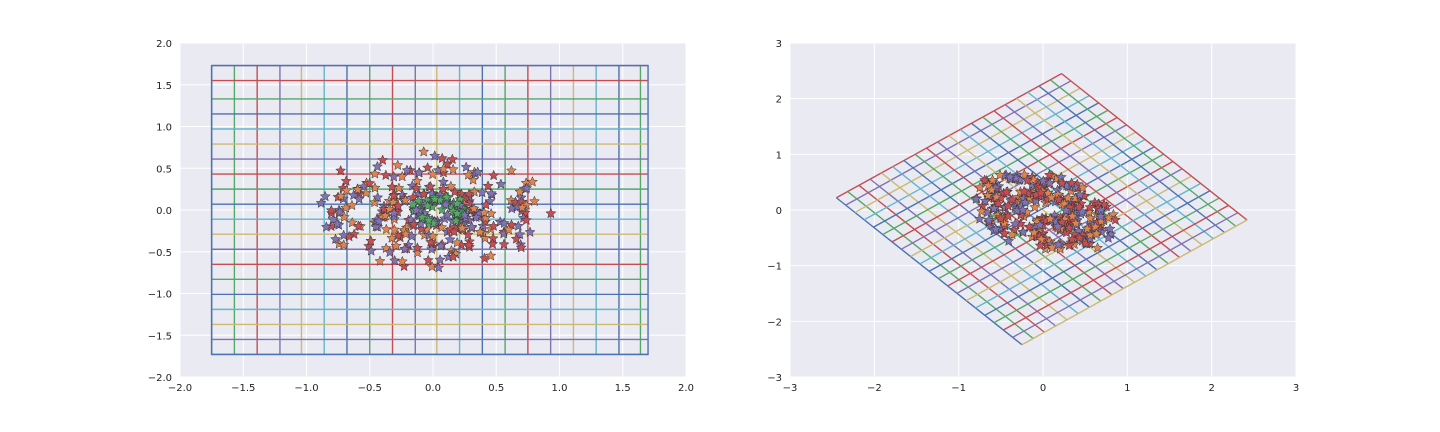 The height and width of the screenshot is (432, 1440). I want to click on x-tick-label: −1.5, so click(243, 388).